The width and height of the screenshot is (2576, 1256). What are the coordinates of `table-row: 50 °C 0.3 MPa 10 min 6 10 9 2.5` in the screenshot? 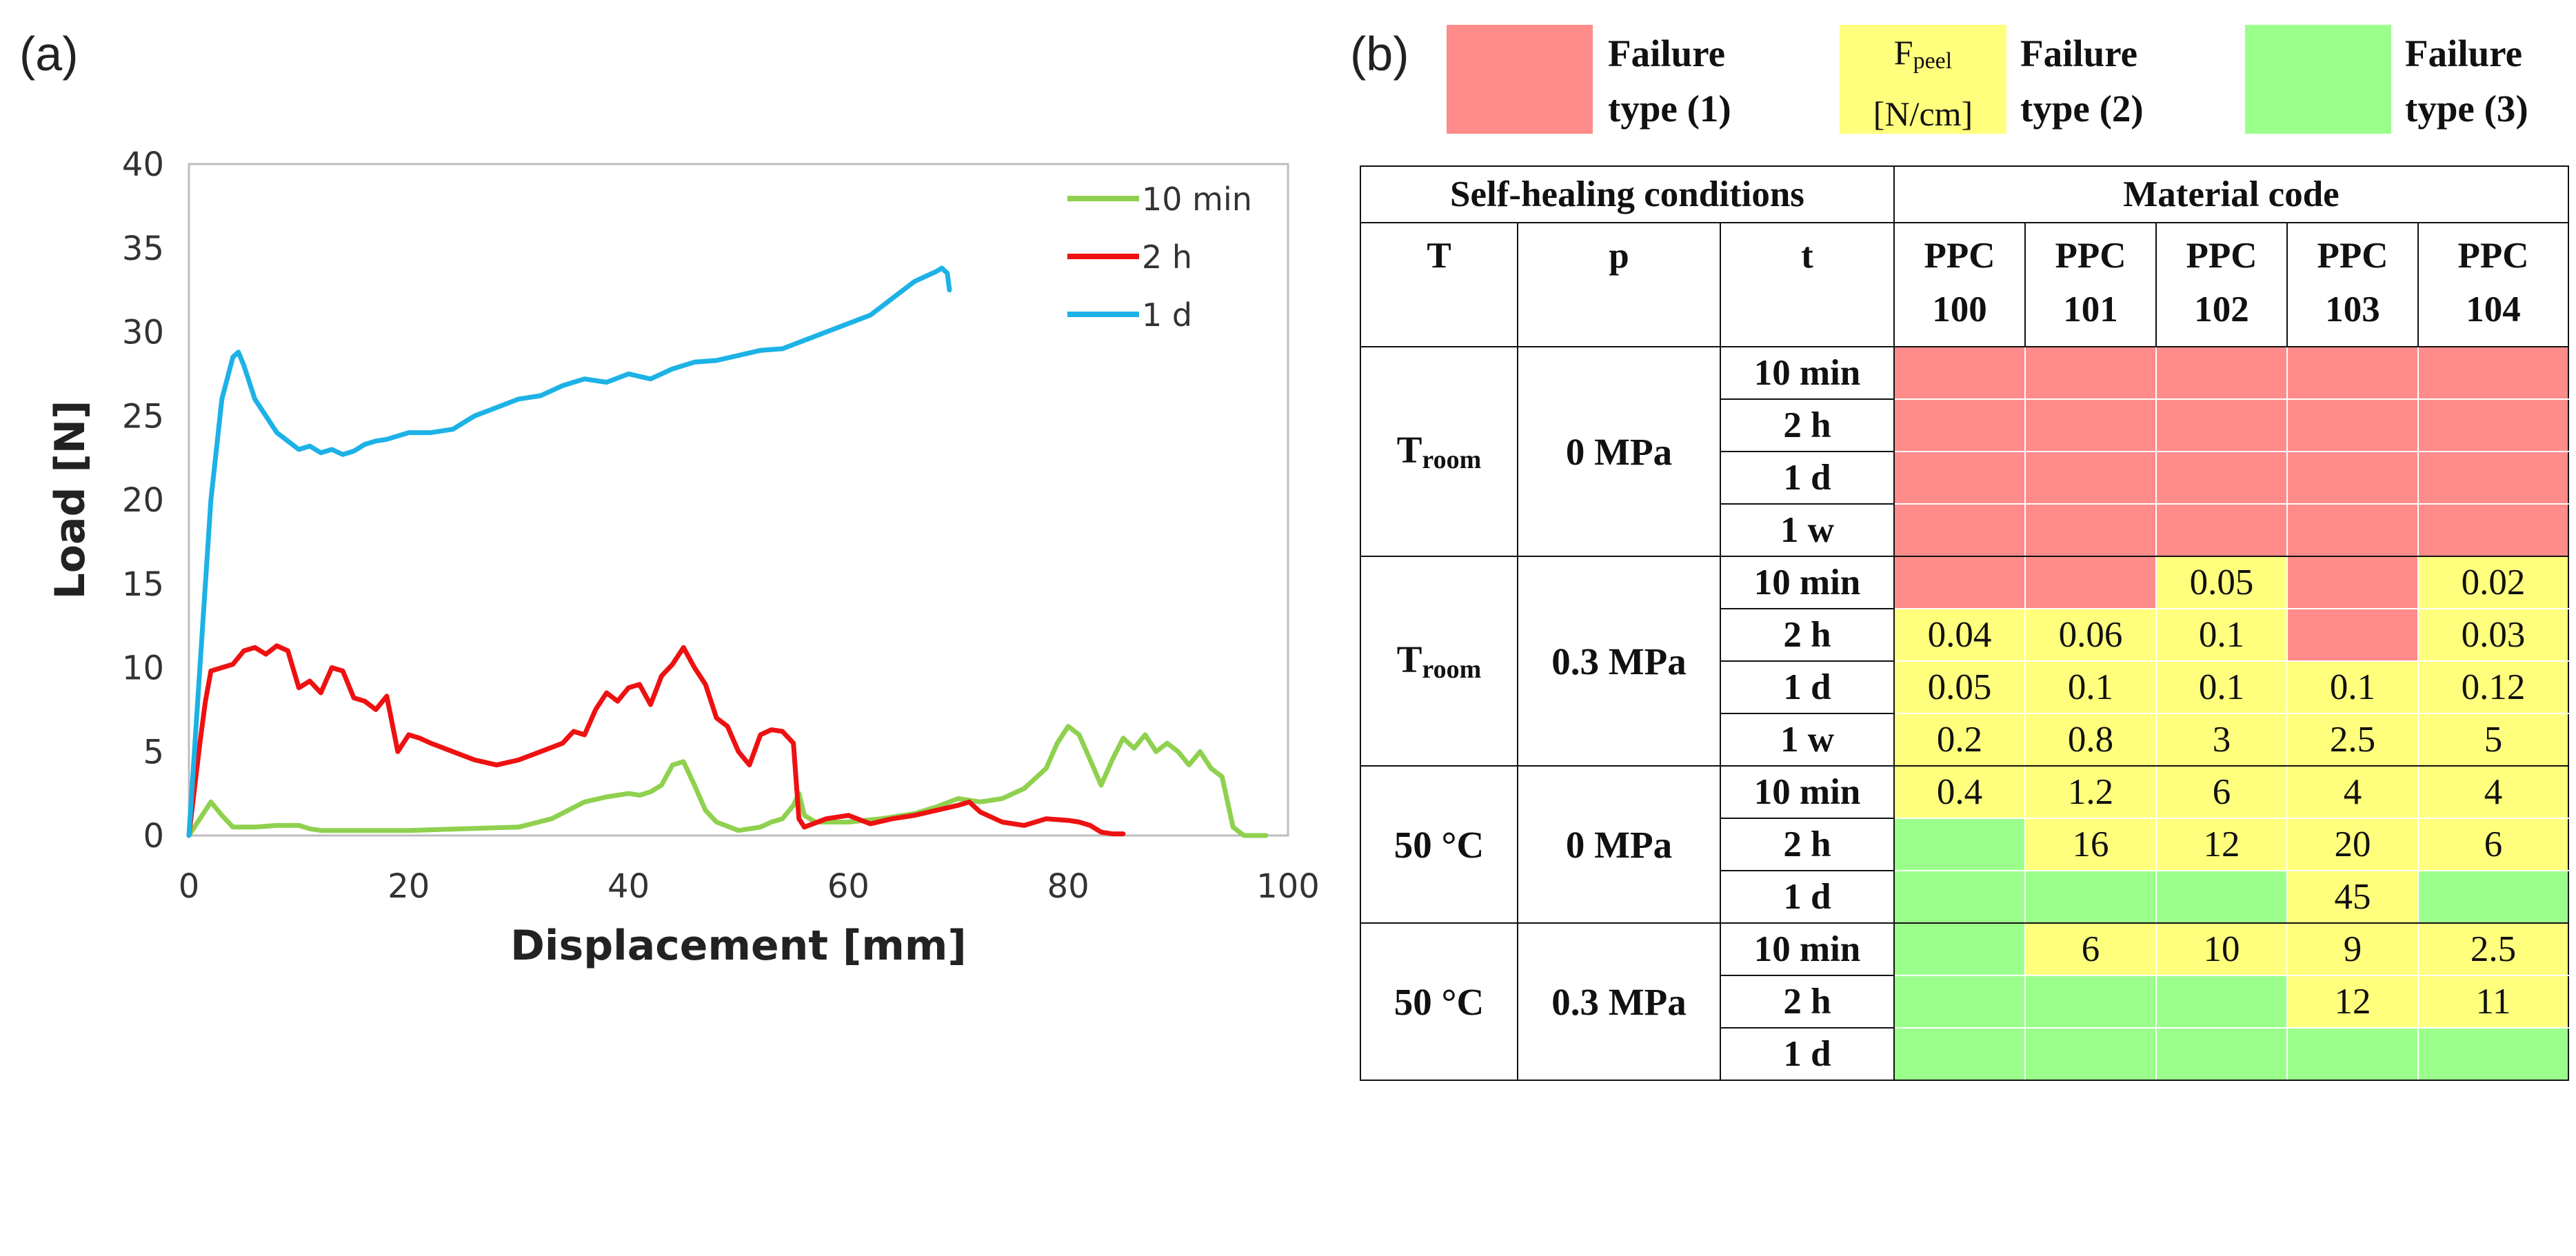 It's located at (1964, 1001).